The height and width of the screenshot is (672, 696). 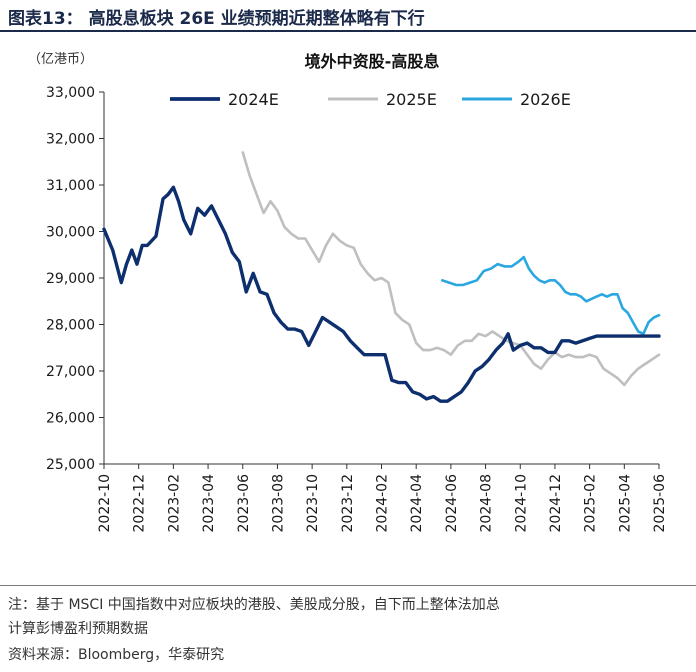 I want to click on chart-legend: 2024E 2025E 2026E, so click(x=370, y=99).